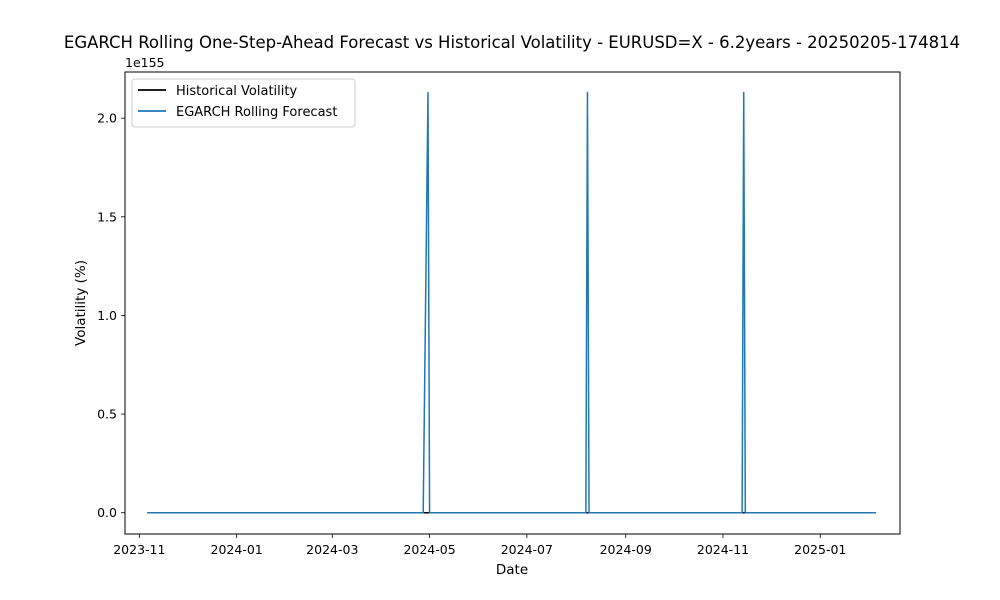  I want to click on x-tick-label: 2024-09, so click(626, 549).